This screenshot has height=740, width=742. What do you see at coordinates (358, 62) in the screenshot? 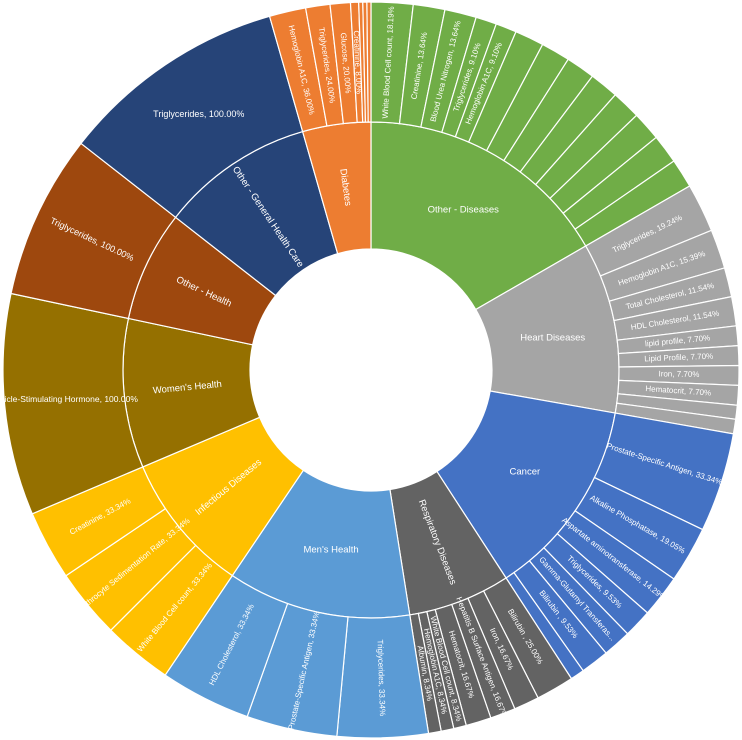
I see `leaf-label-diabetes-creatinine: Creatinine, 8.00%` at bounding box center [358, 62].